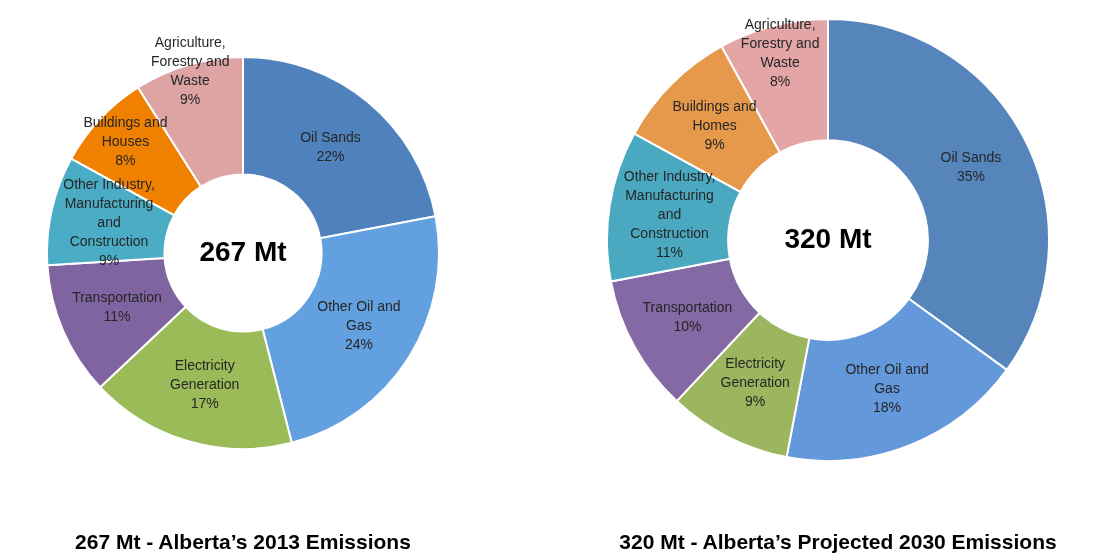 This screenshot has width=1104, height=559. Describe the element at coordinates (358, 344) in the screenshot. I see `data-label: 24%` at that location.